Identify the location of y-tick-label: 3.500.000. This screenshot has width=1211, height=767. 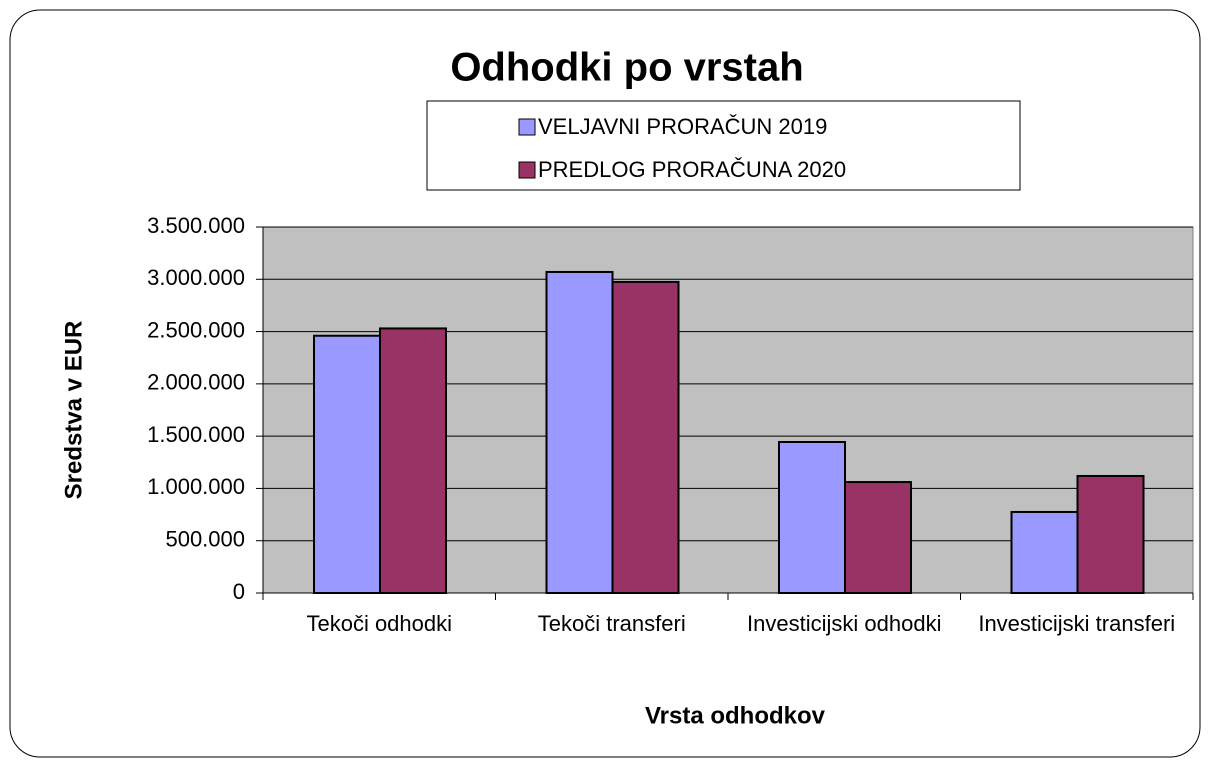
(196, 225).